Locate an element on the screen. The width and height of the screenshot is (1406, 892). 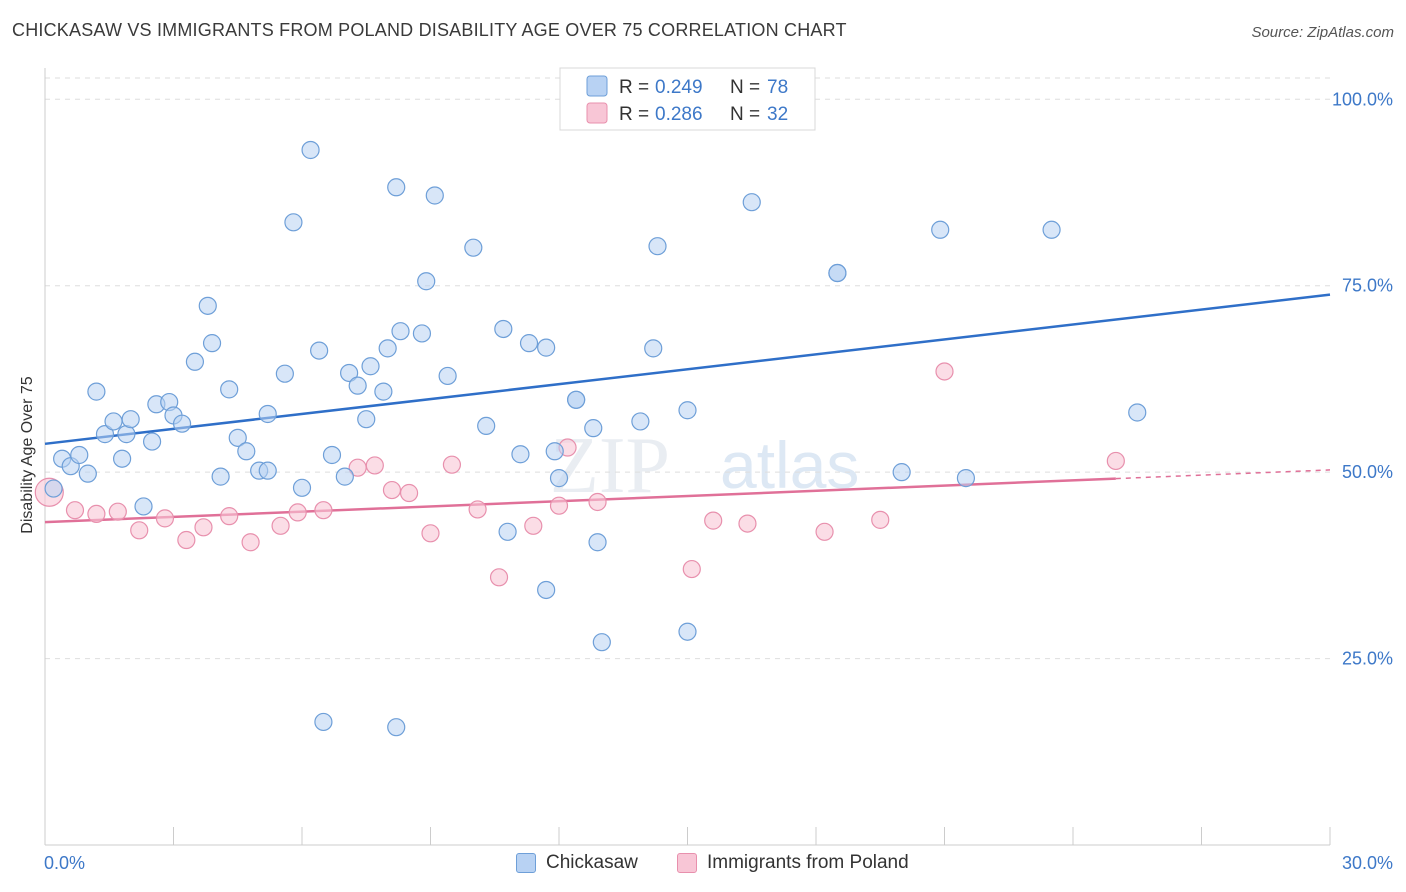
swatch-chickasaw is located at coordinates (526, 863).